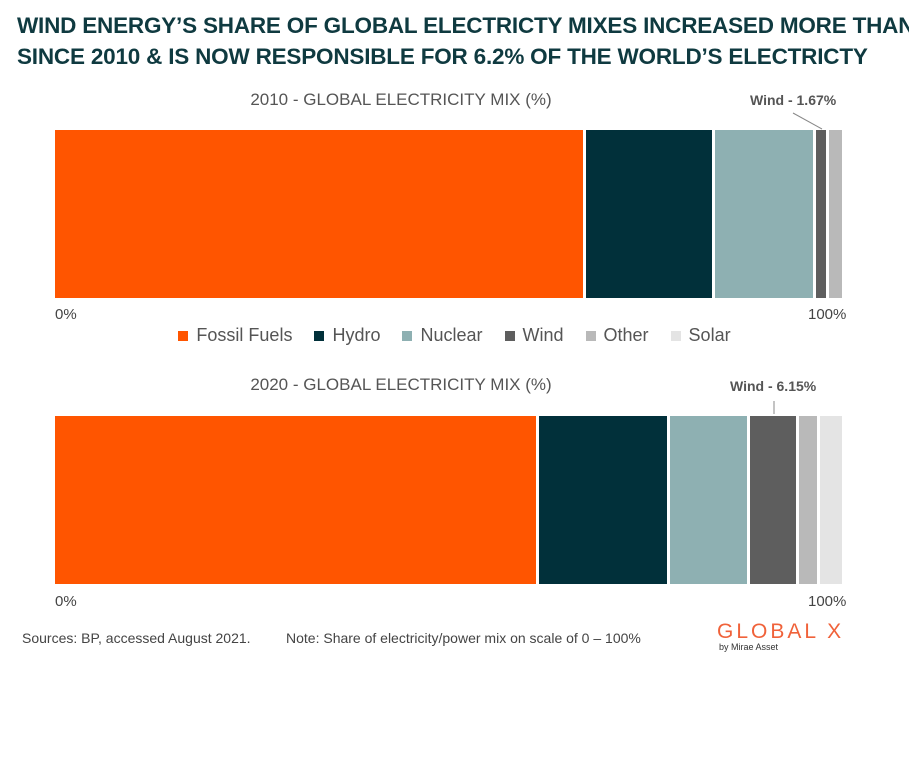  Describe the element at coordinates (793, 100) in the screenshot. I see `chart-2010-wind-callout: Wind - 1.67%` at that location.